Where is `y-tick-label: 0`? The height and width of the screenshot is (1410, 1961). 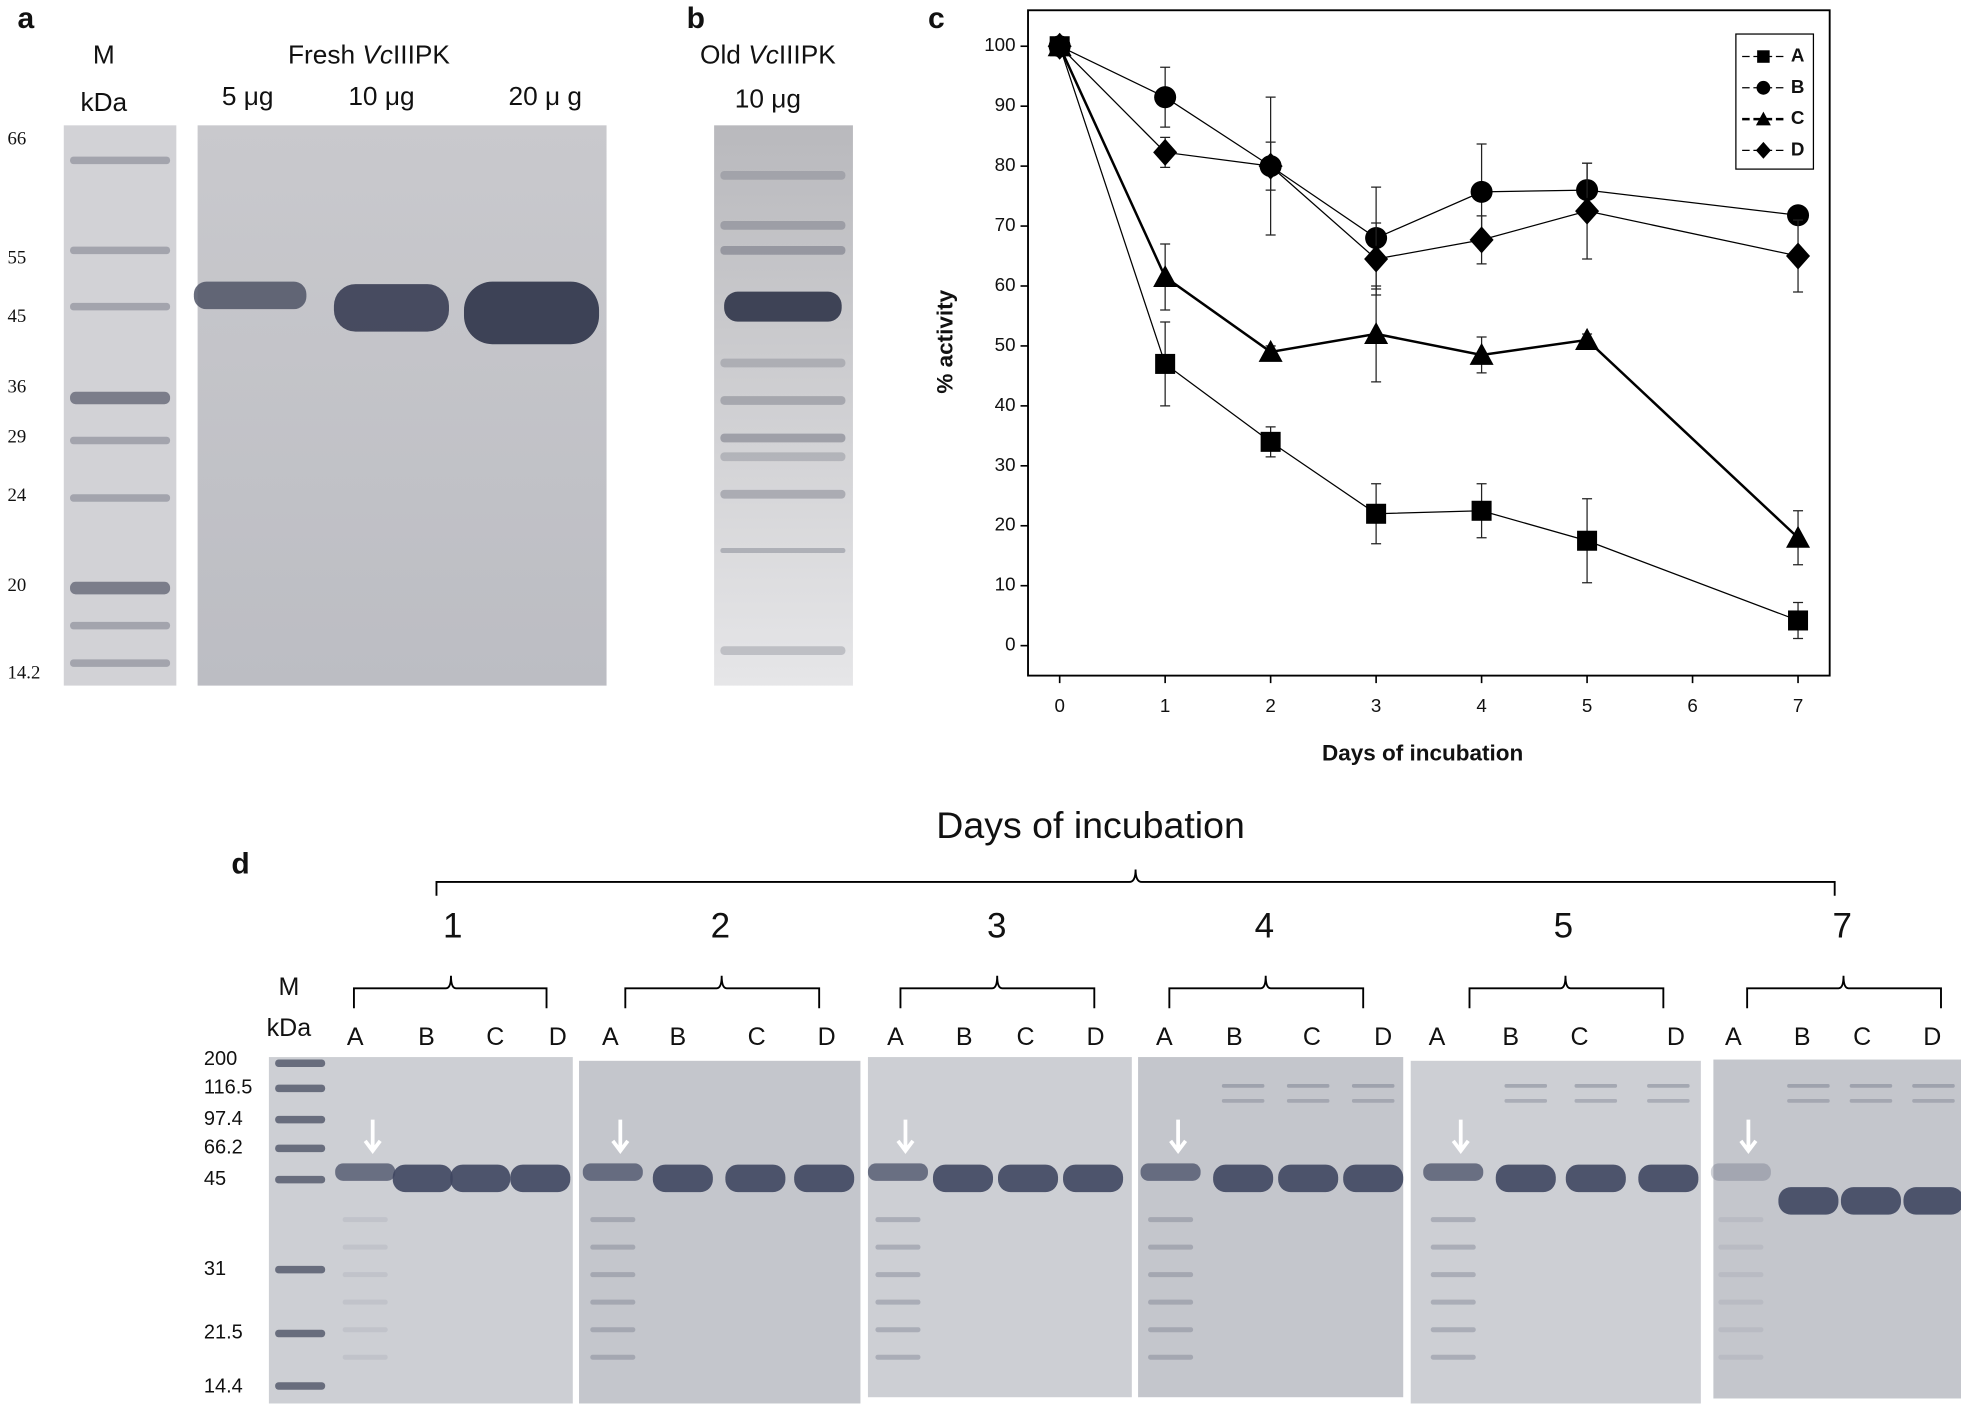
y-tick-label: 0 is located at coordinates (1010, 644).